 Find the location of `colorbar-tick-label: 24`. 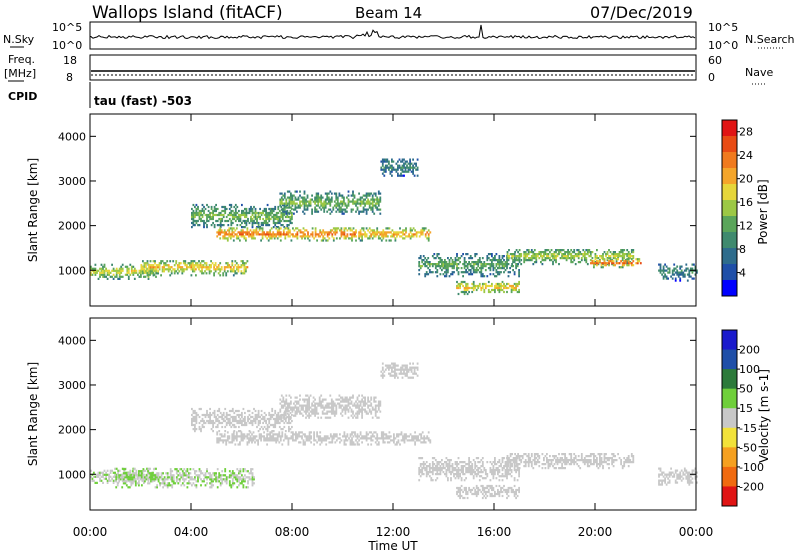

colorbar-tick-label: 24 is located at coordinates (746, 155).